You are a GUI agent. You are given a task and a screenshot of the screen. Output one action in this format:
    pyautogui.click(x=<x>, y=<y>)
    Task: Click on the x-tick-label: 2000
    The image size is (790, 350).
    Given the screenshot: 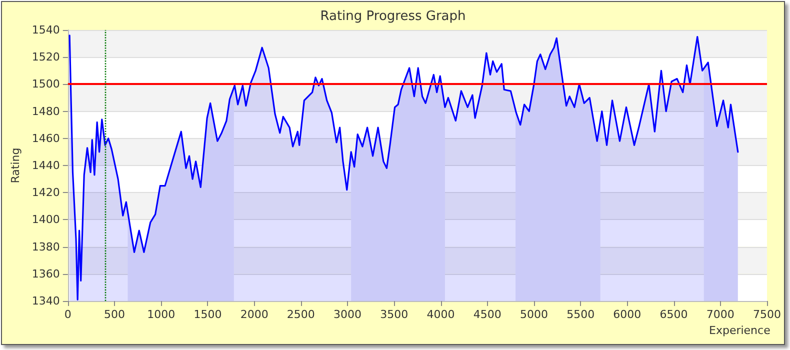 What is the action you would take?
    pyautogui.click(x=254, y=314)
    